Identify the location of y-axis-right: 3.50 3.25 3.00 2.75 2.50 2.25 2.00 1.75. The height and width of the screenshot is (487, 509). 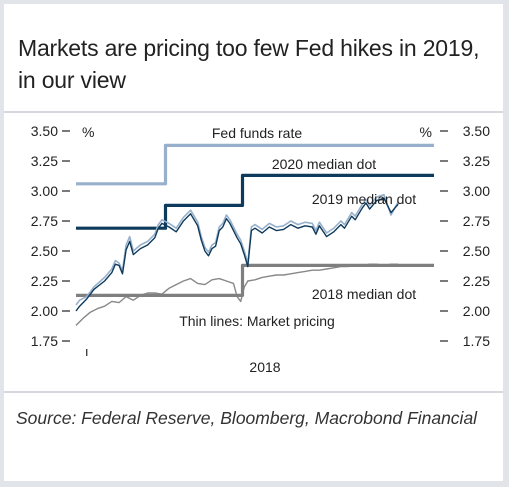
(465, 236).